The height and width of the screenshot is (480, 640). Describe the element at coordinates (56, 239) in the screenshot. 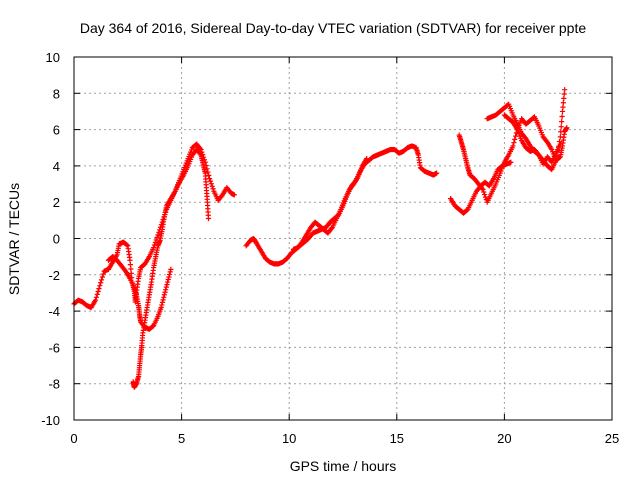

I see `y-tick-label: 0` at that location.